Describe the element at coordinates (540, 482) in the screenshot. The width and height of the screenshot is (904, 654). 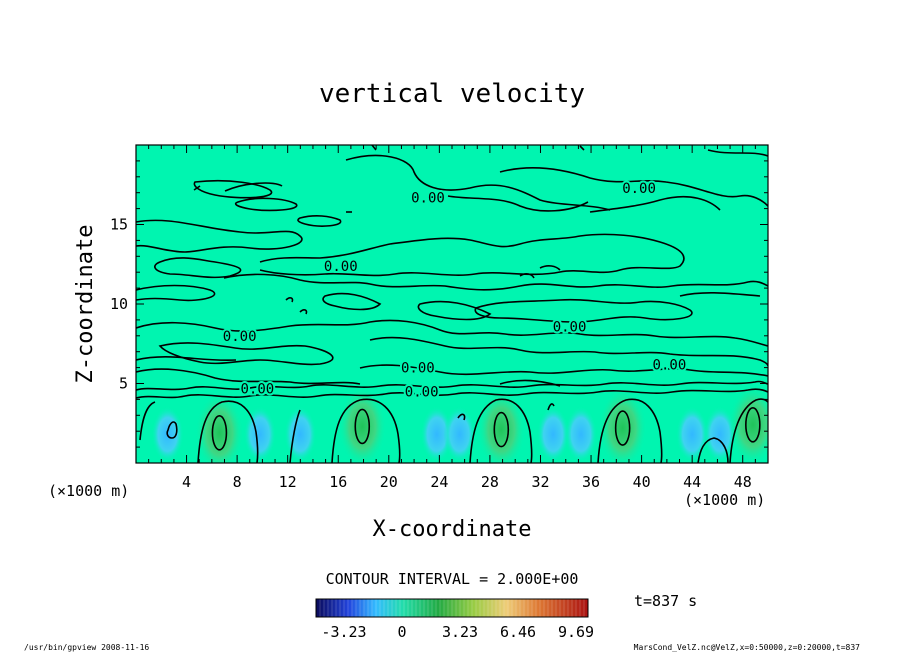
I see `x-tick-label: 32` at that location.